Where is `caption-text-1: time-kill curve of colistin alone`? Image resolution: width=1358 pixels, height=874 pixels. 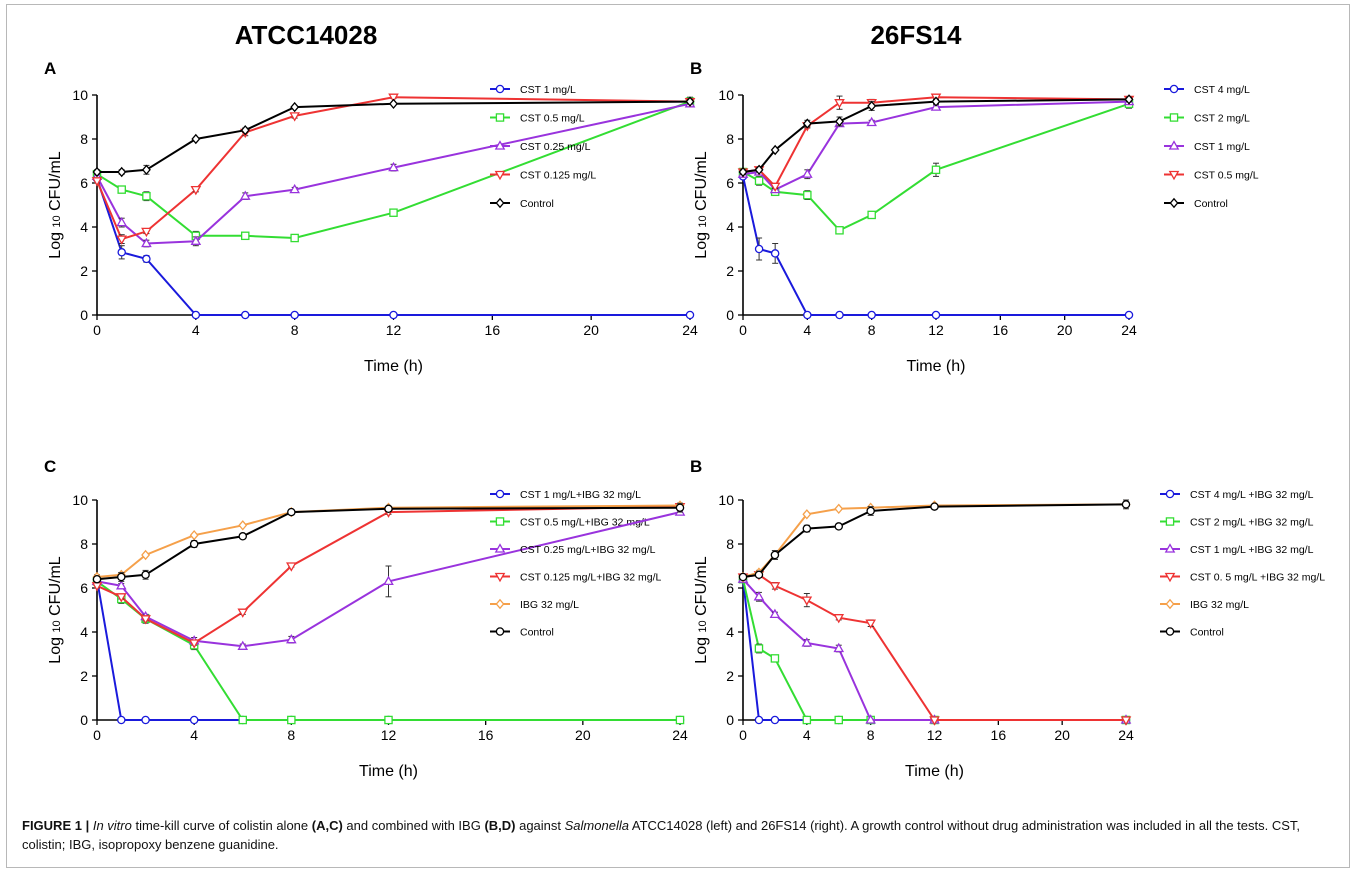 caption-text-1: time-kill curve of colistin alone is located at coordinates (221, 825).